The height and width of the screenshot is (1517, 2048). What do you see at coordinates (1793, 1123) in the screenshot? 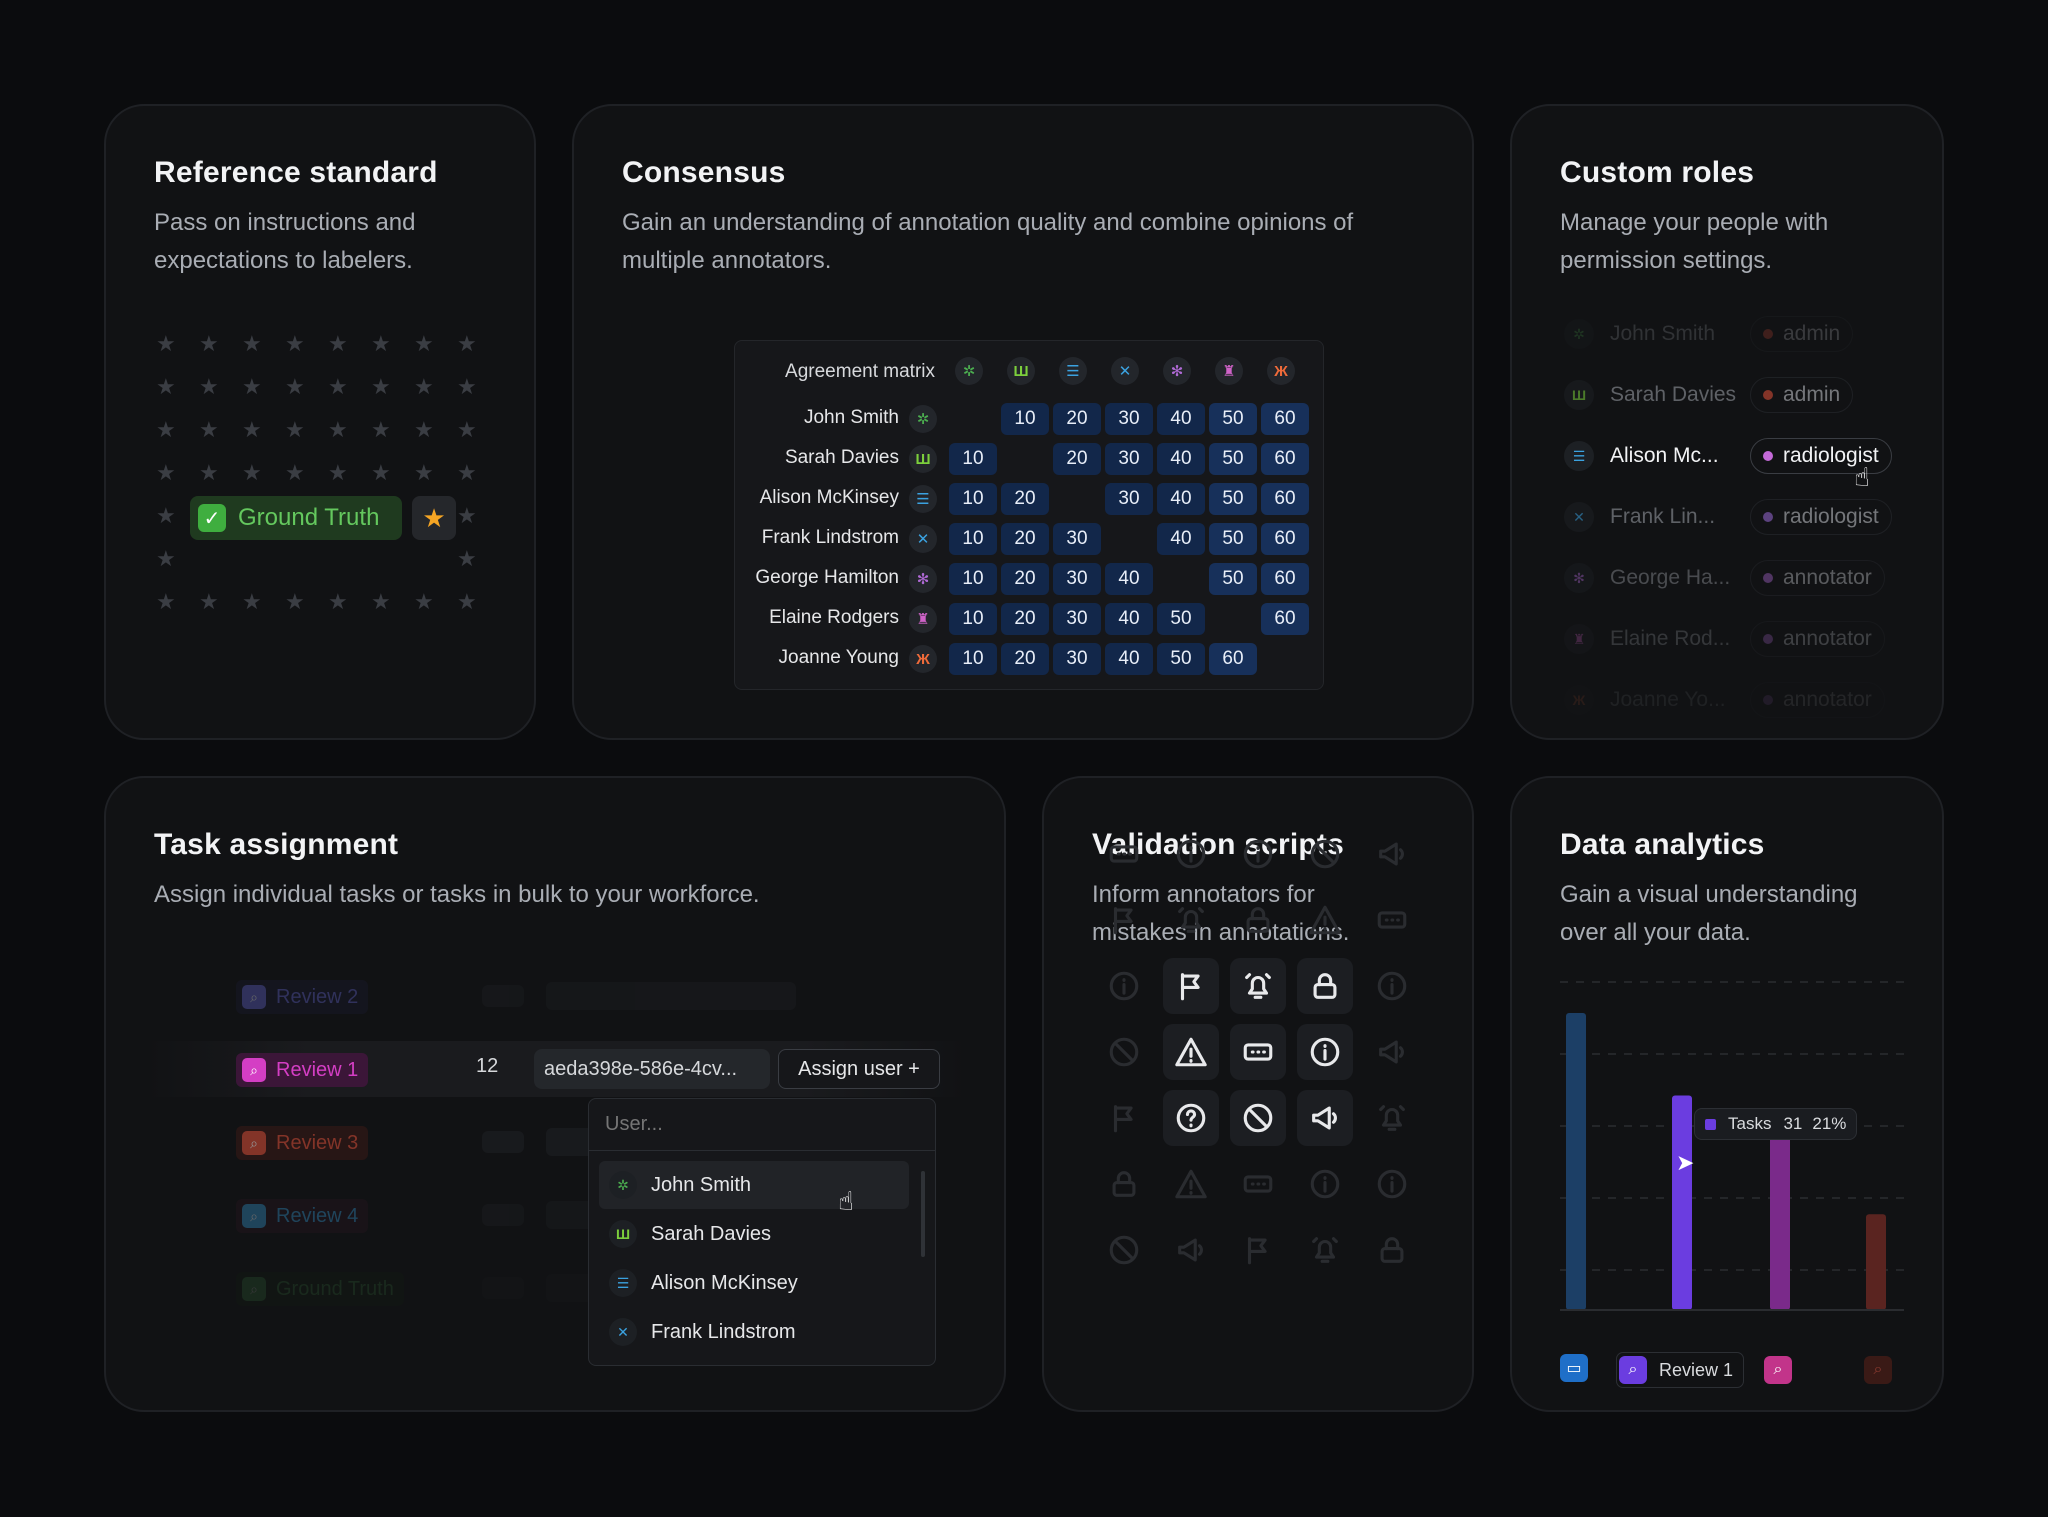
I see `tooltip-value: 31` at bounding box center [1793, 1123].